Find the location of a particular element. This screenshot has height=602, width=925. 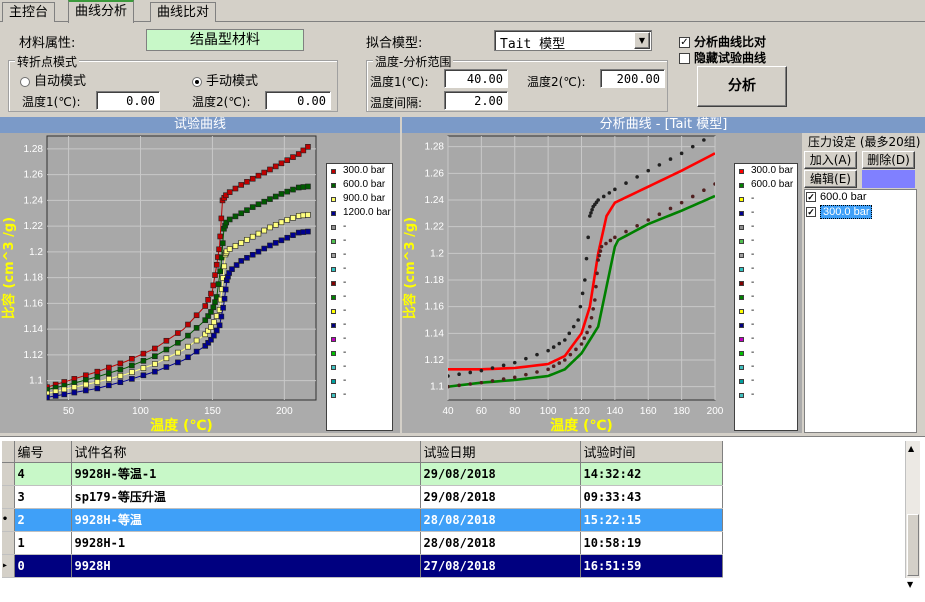

range-temp1-input: 40.00 is located at coordinates (476, 78).